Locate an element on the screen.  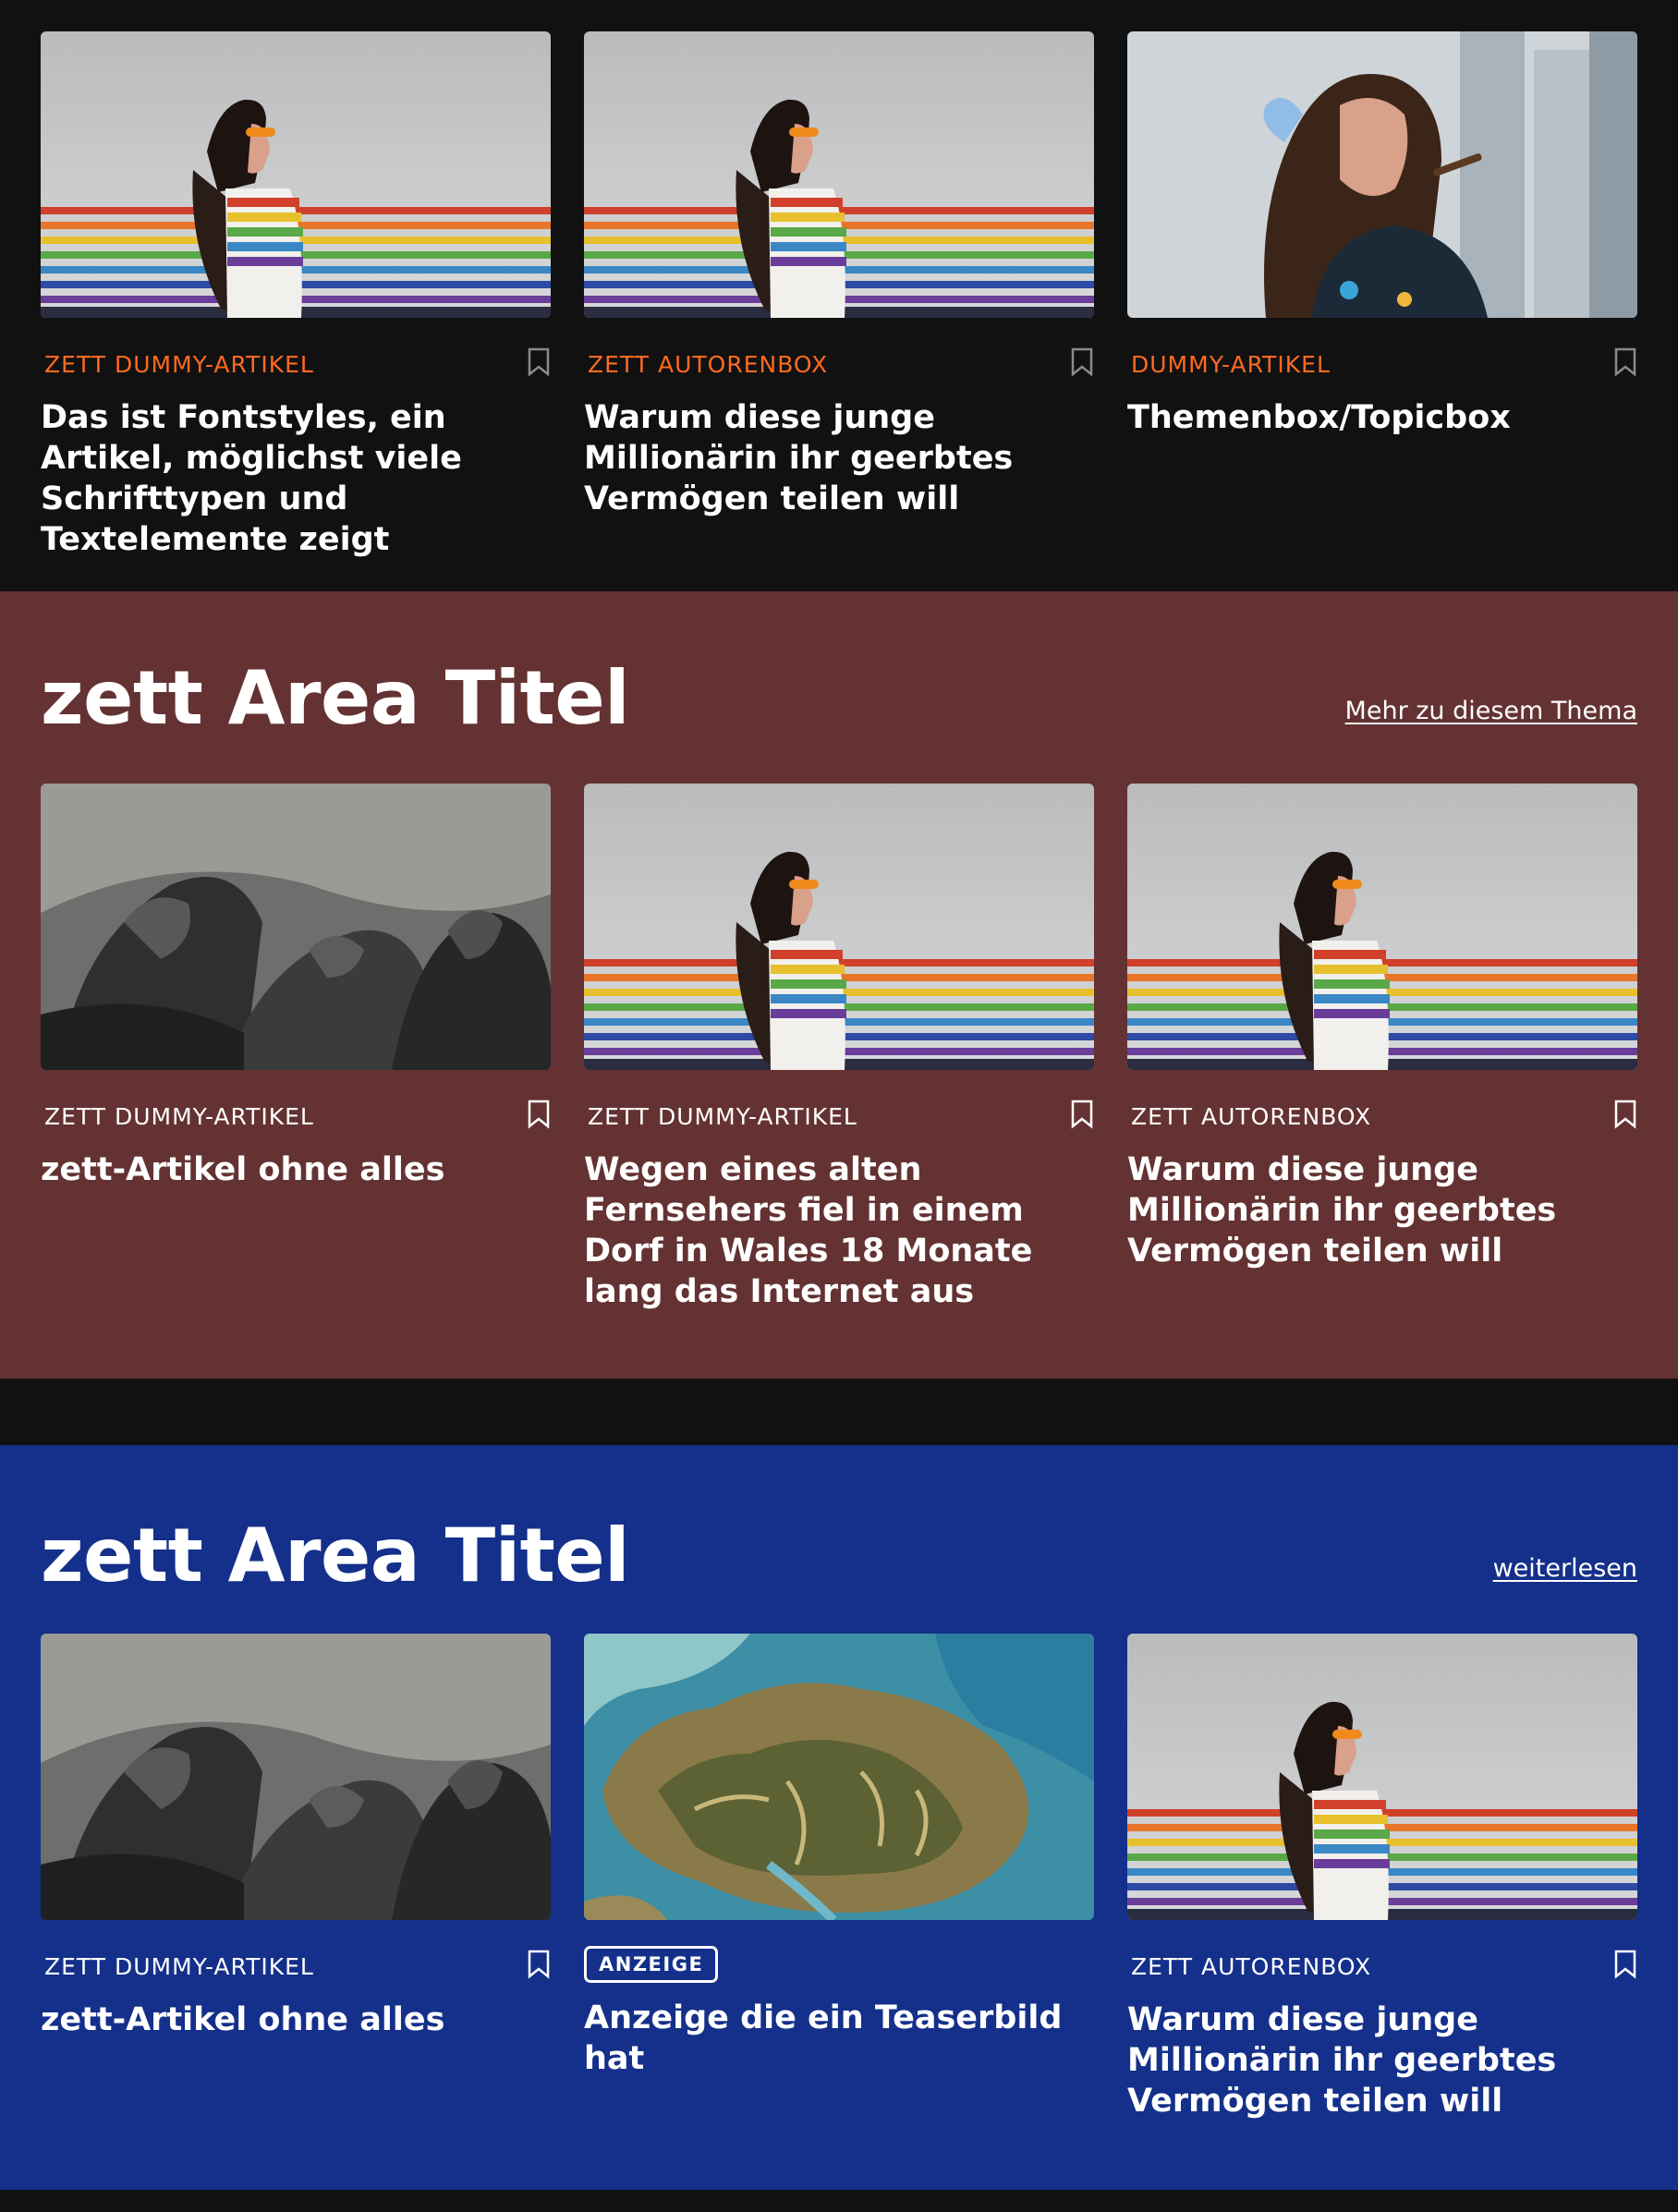
area-more-link: Mehr zu diesem Thema is located at coordinates (1490, 711).